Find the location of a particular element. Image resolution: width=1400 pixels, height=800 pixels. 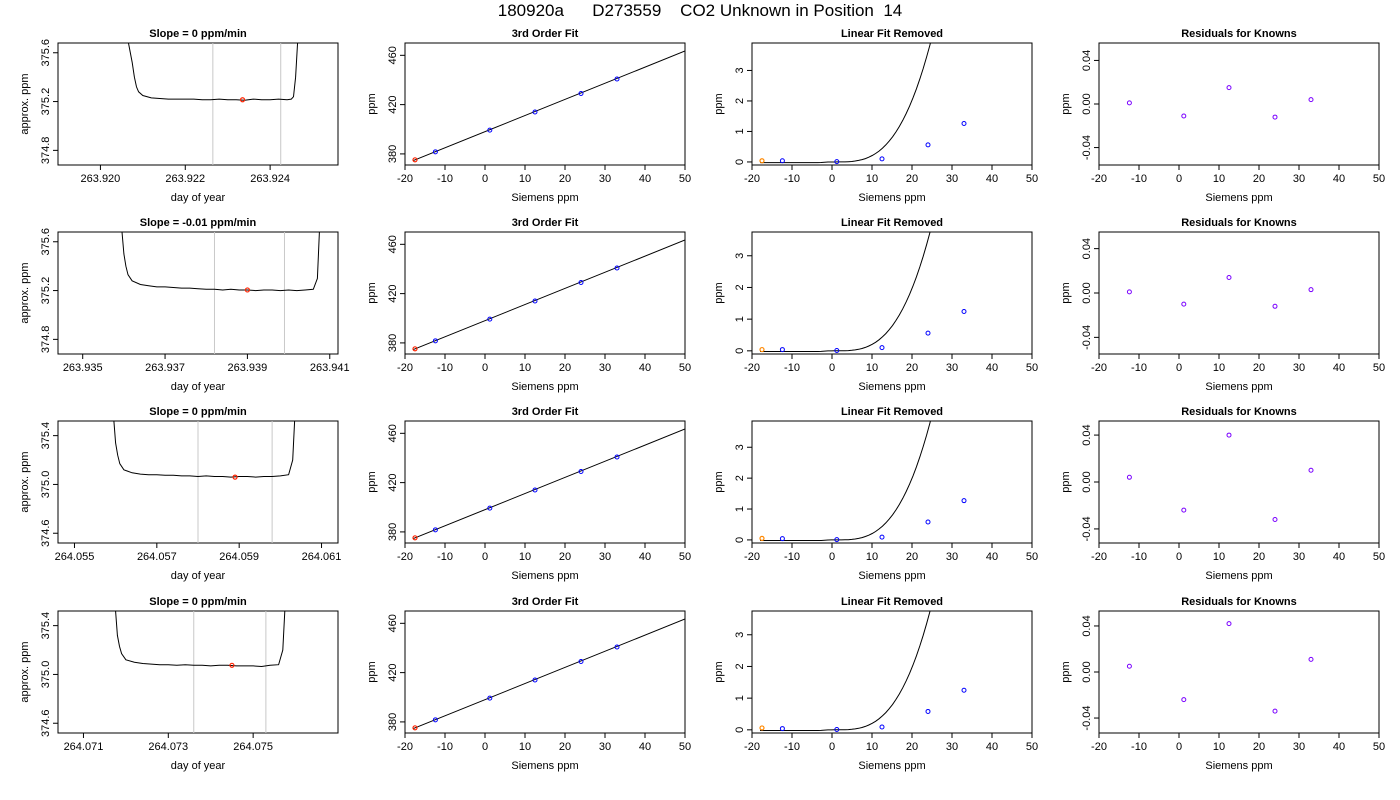

chart-title: 3rd Order Fit is located at coordinates (545, 223).